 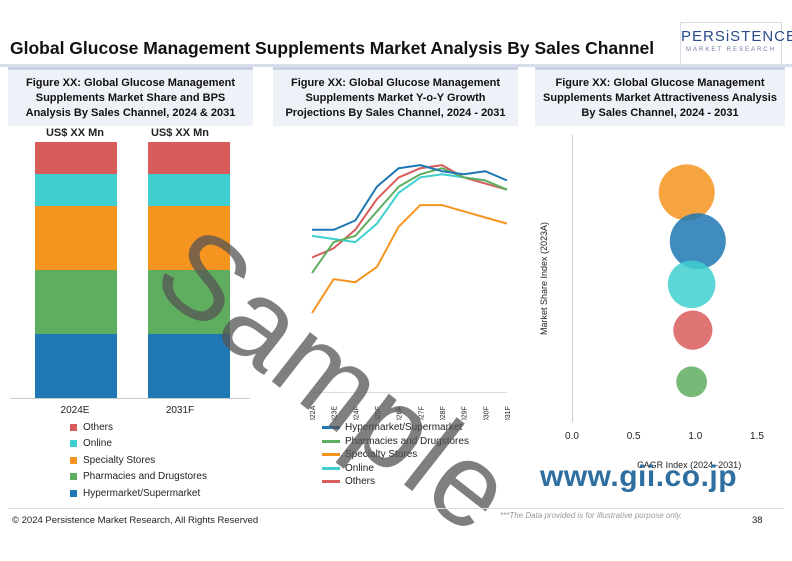 What do you see at coordinates (697, 241) in the screenshot?
I see `bubble-hypermarket-supermarket` at bounding box center [697, 241].